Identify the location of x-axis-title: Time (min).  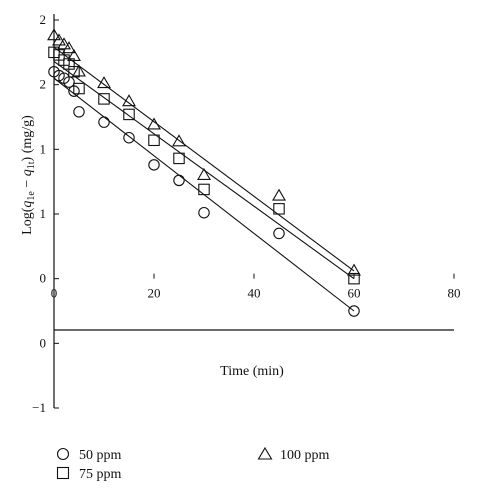
(252, 371).